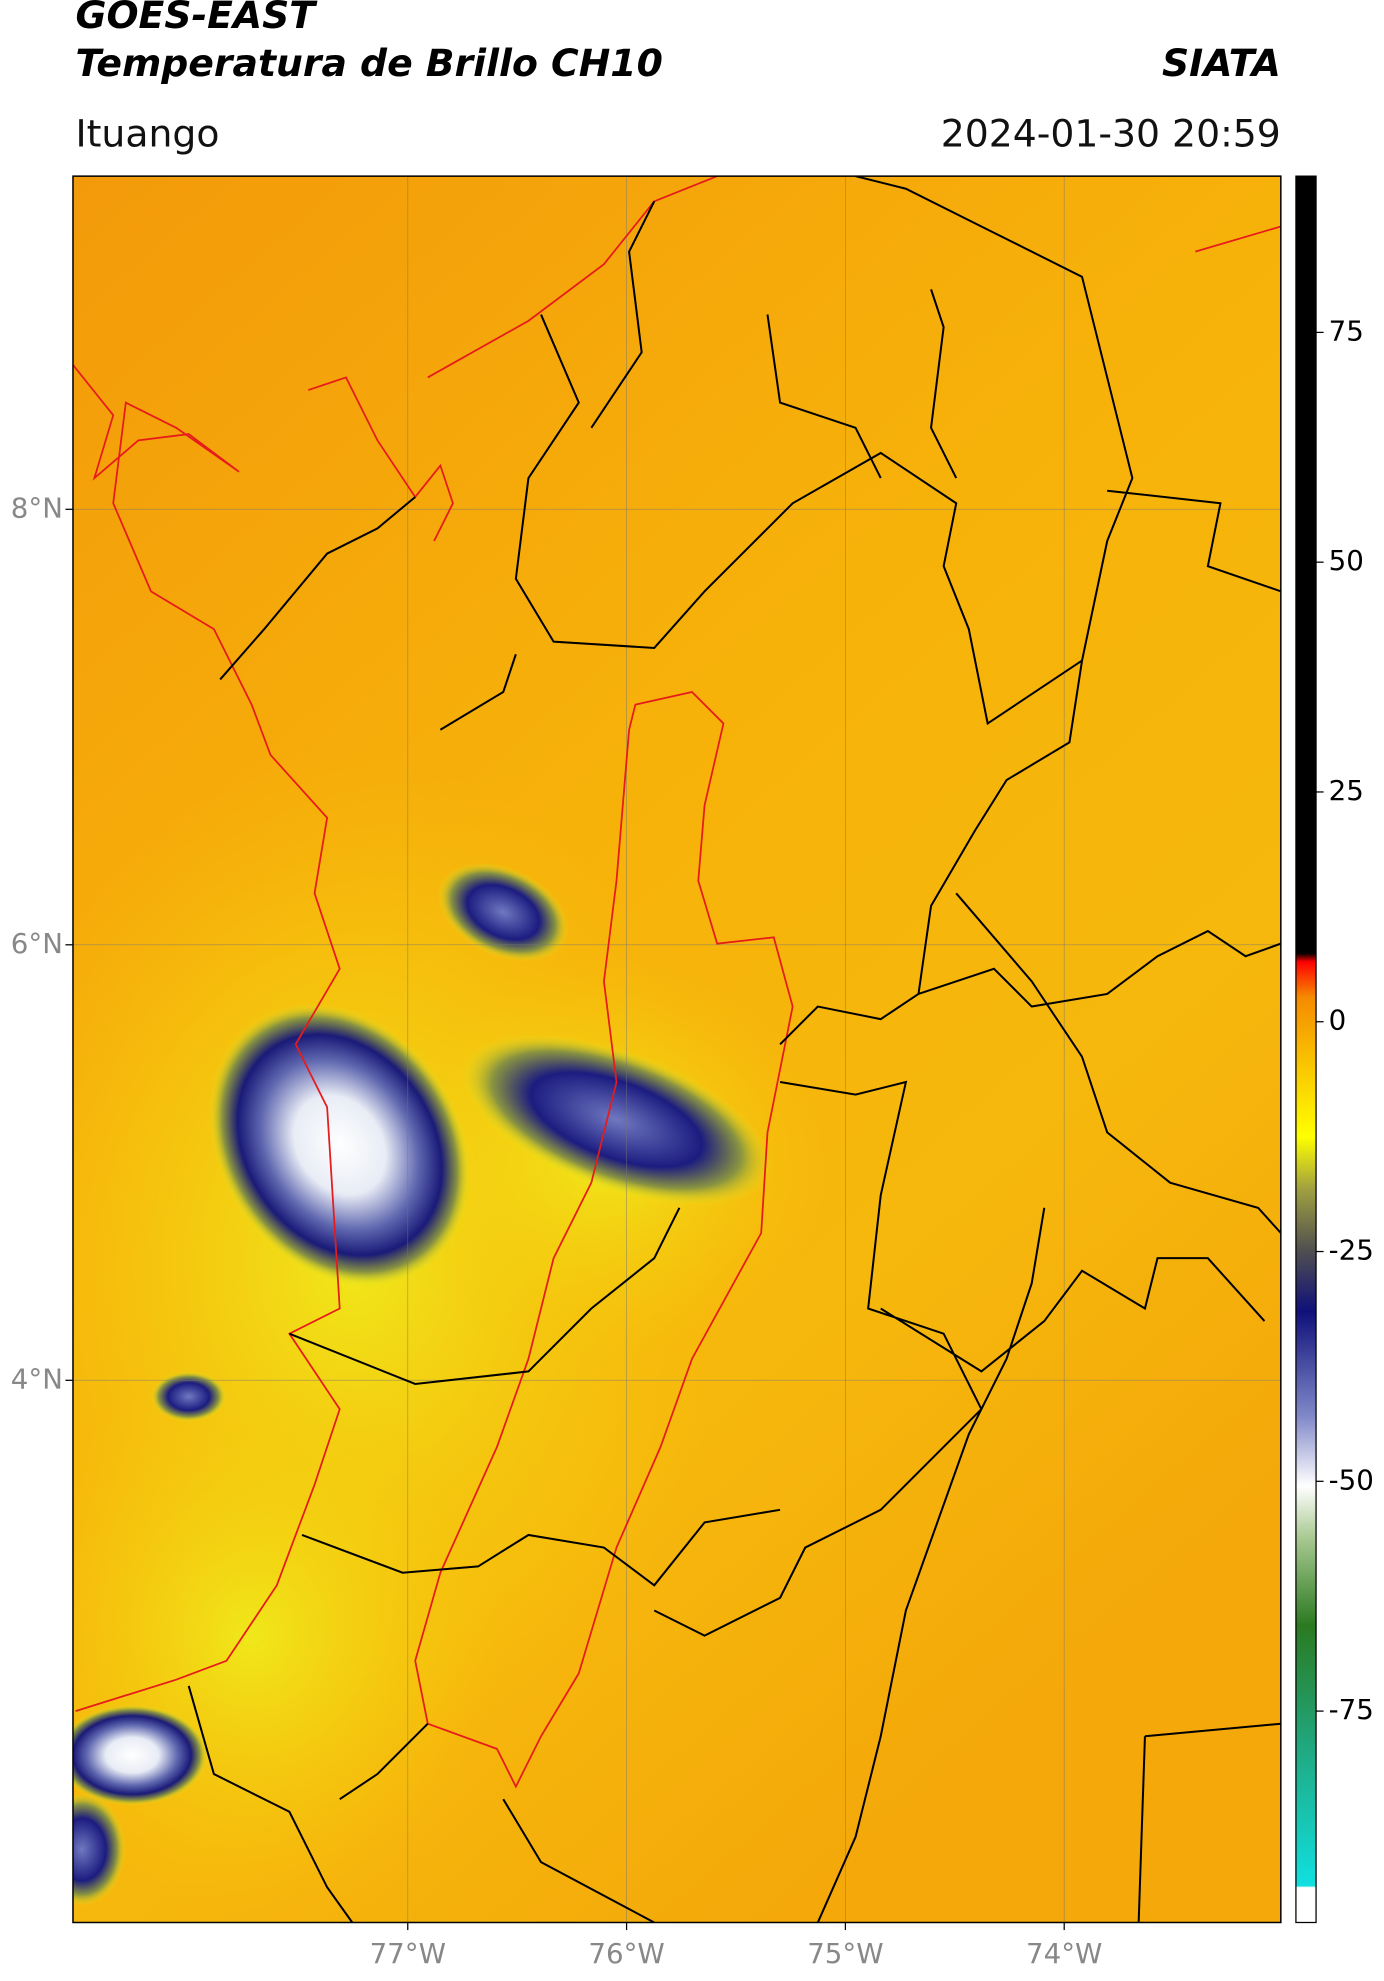 This screenshot has height=1981, width=1384. Describe the element at coordinates (368, 63) in the screenshot. I see `subtitle: Temperatura de Brillo CH10` at that location.